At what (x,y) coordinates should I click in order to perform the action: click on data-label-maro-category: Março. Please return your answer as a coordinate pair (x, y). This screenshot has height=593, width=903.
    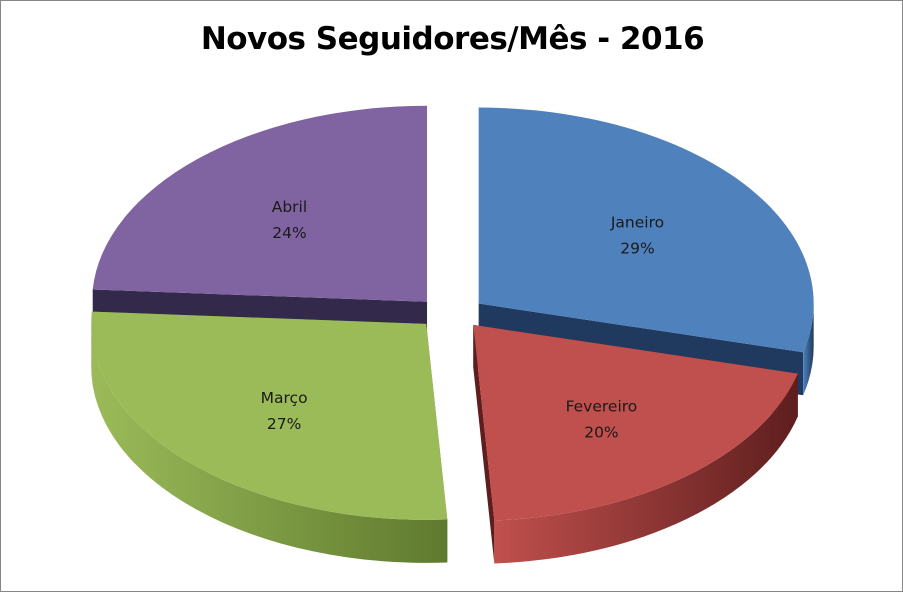
    Looking at the image, I should click on (284, 398).